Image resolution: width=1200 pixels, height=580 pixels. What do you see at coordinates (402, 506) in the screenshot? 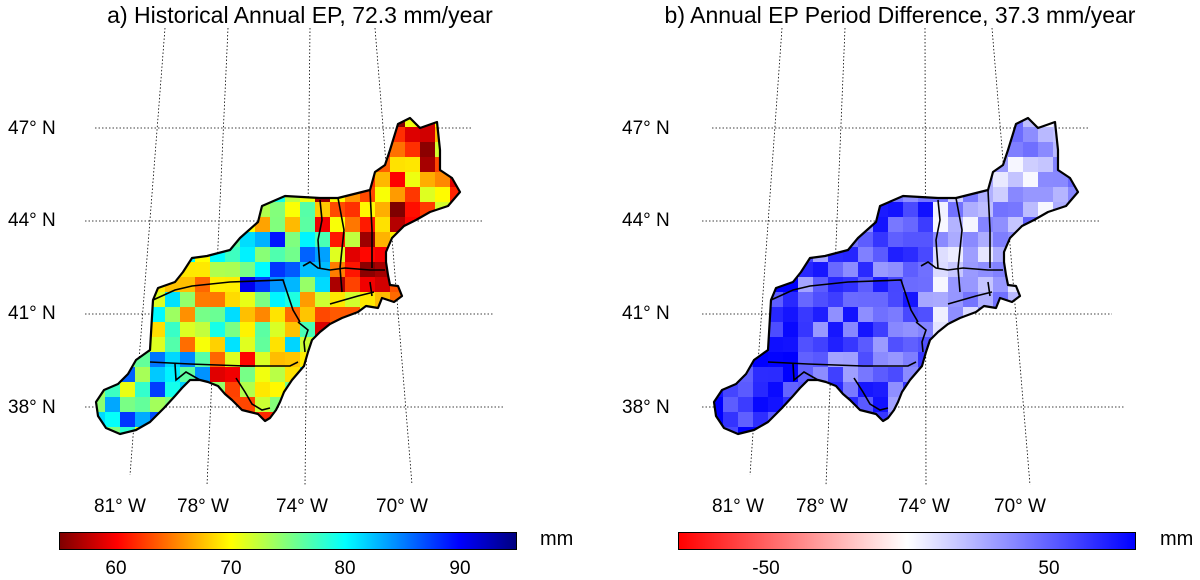
I see `lon-label-70w: 70° W` at bounding box center [402, 506].